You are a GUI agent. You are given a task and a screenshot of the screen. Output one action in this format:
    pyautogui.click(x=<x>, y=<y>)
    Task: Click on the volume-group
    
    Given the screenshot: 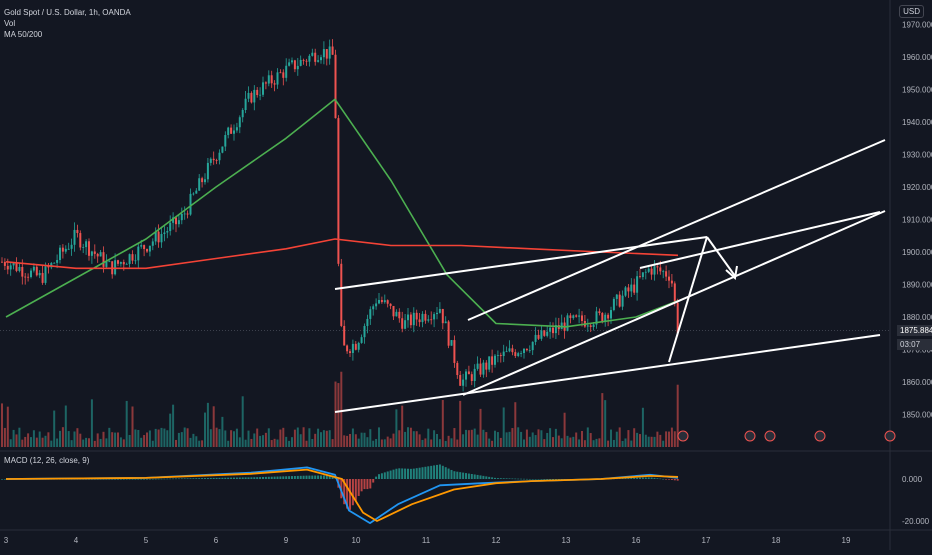 What is the action you would take?
    pyautogui.click(x=340, y=409)
    